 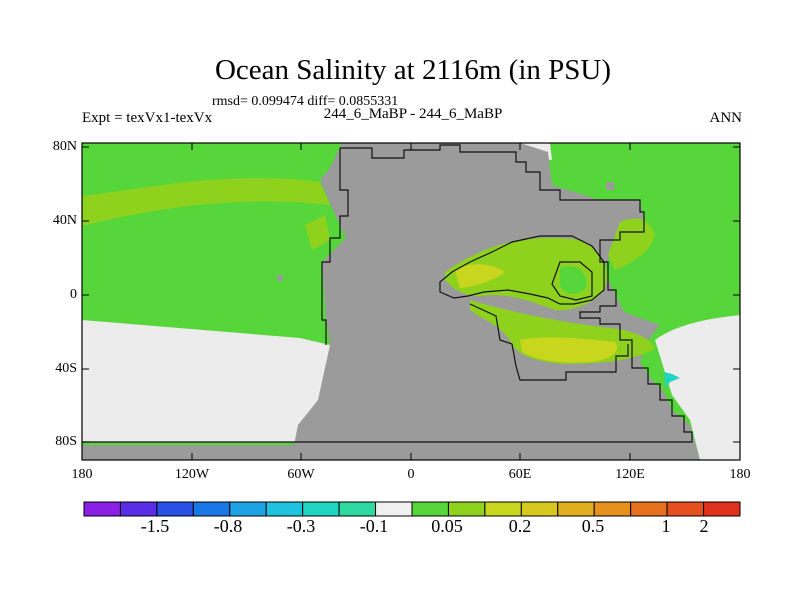 I want to click on southern-outline, so click(x=549, y=342).